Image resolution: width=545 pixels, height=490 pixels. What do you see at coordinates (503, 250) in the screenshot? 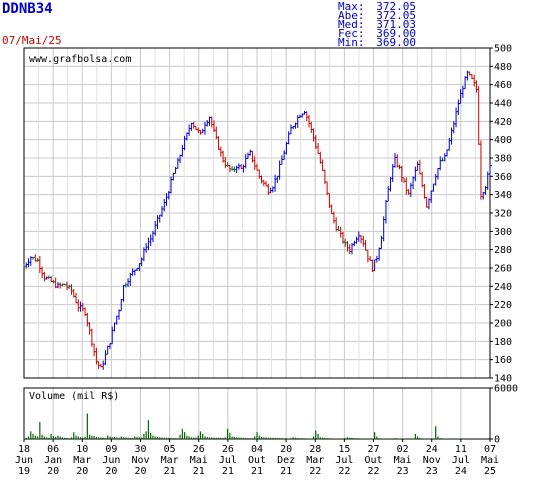
I see `price-tick-label: 280` at bounding box center [503, 250].